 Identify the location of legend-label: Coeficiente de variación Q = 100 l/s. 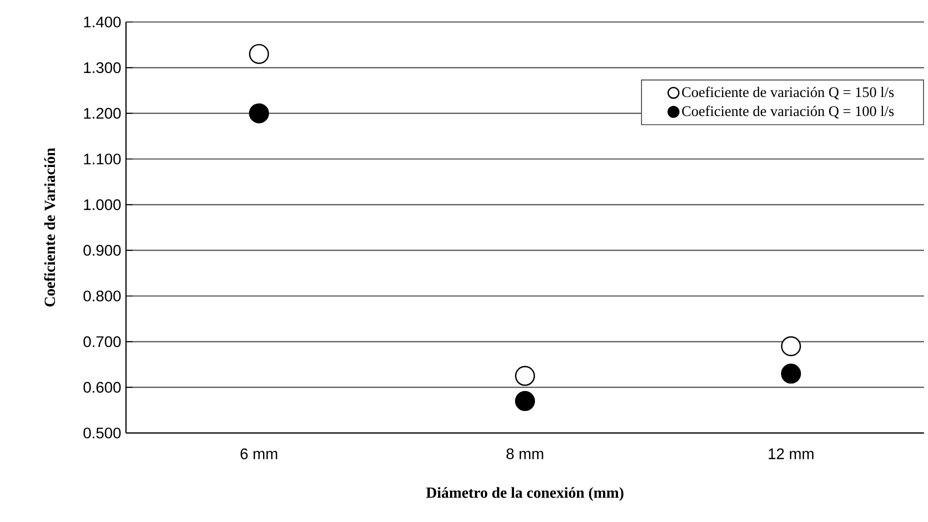
(788, 112).